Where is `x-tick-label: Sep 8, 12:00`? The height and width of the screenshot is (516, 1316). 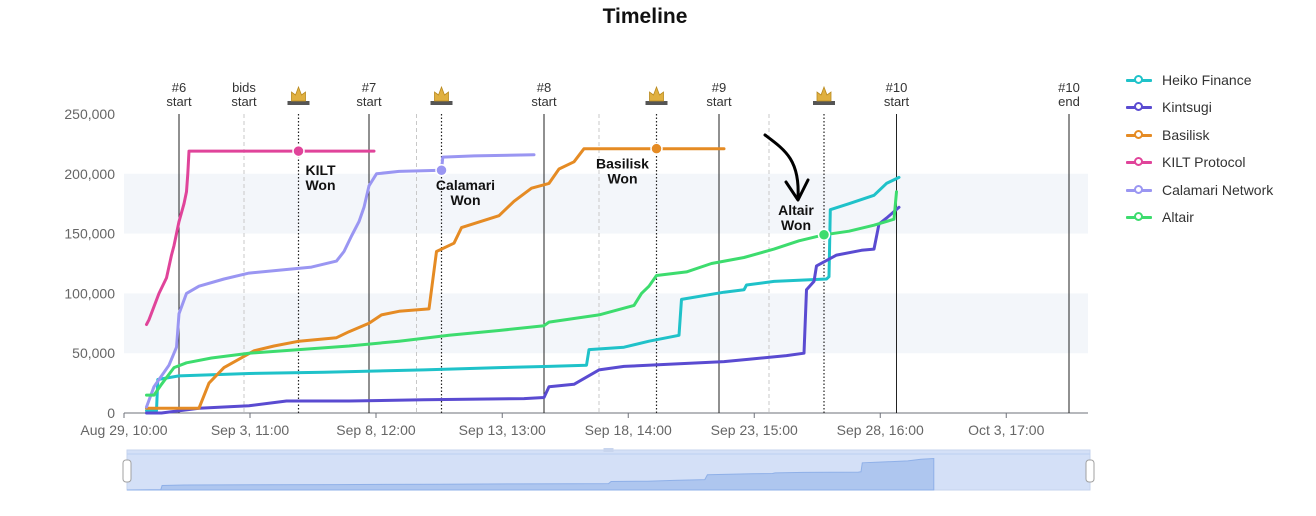 x-tick-label: Sep 8, 12:00 is located at coordinates (376, 430).